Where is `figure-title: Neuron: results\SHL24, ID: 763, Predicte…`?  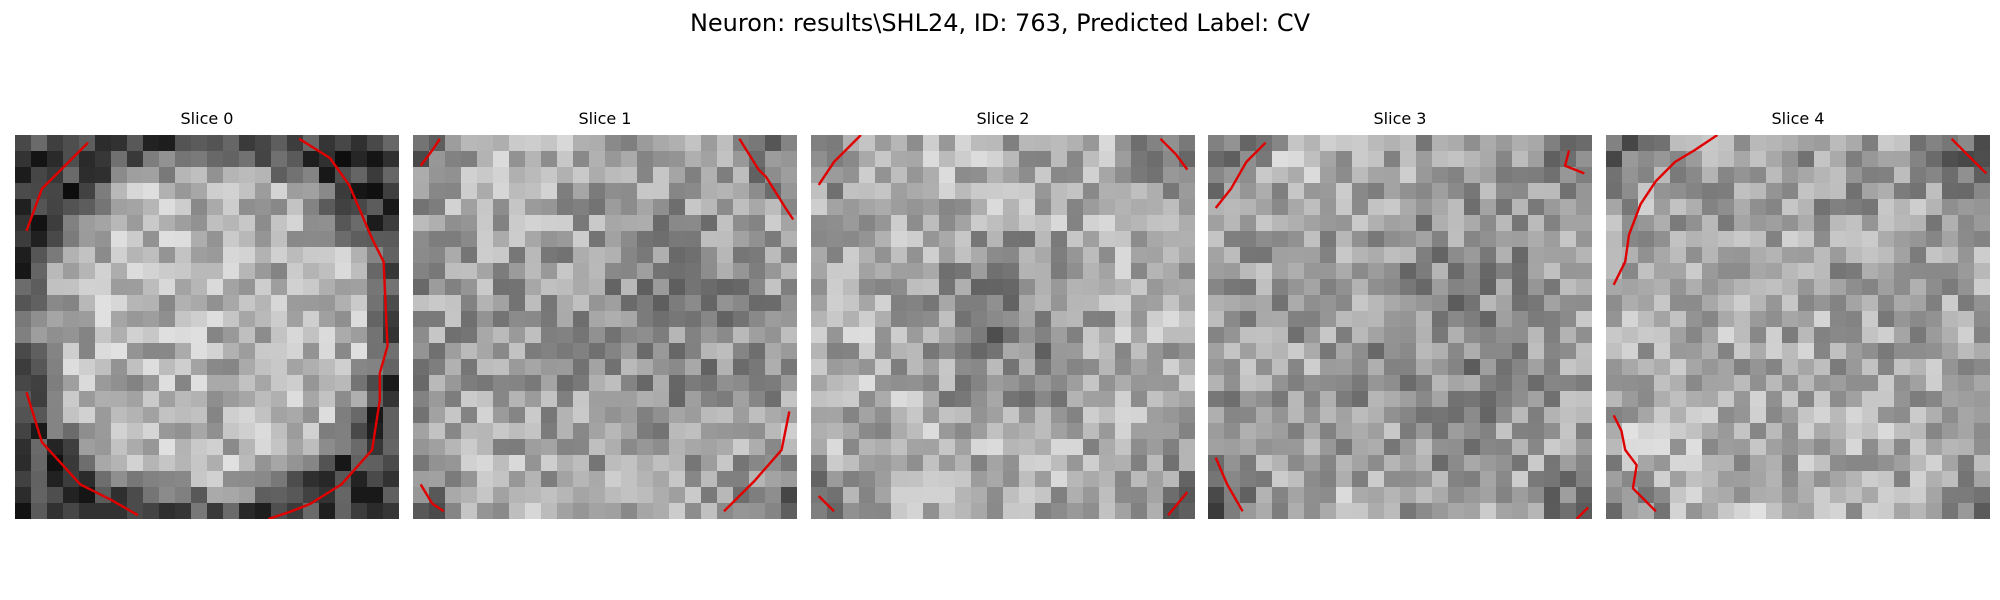 figure-title: Neuron: results\SHL24, ID: 763, Predicte… is located at coordinates (1000, 23).